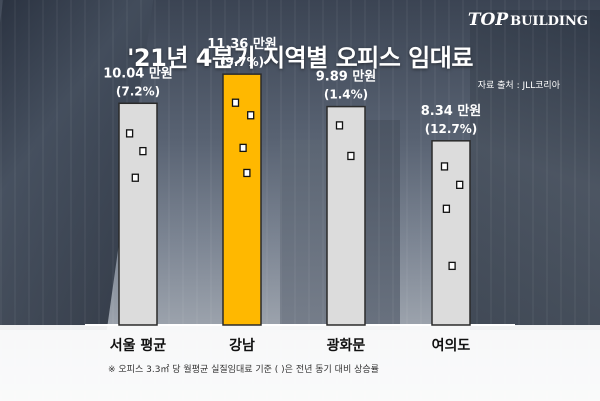 This screenshot has width=600, height=401. What do you see at coordinates (488, 20) in the screenshot?
I see `logo-text-top: TOP` at bounding box center [488, 20].